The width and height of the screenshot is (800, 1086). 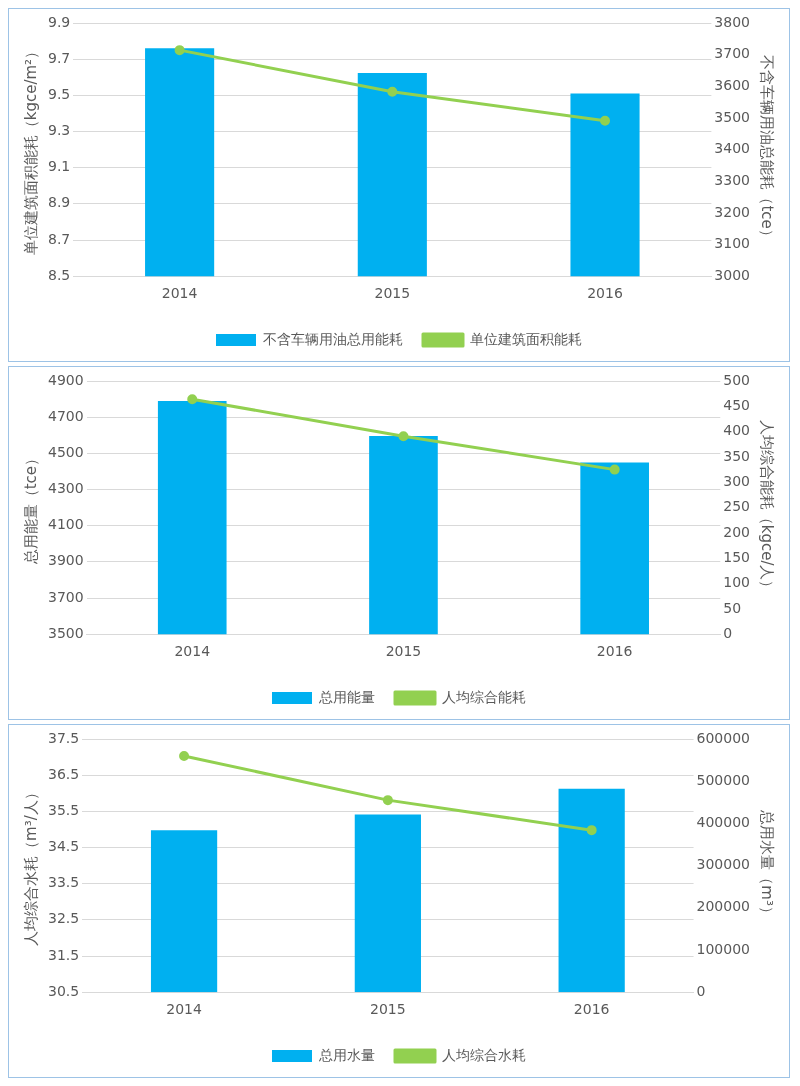 I want to click on y-tick-label: 31.5, so click(x=64, y=954).